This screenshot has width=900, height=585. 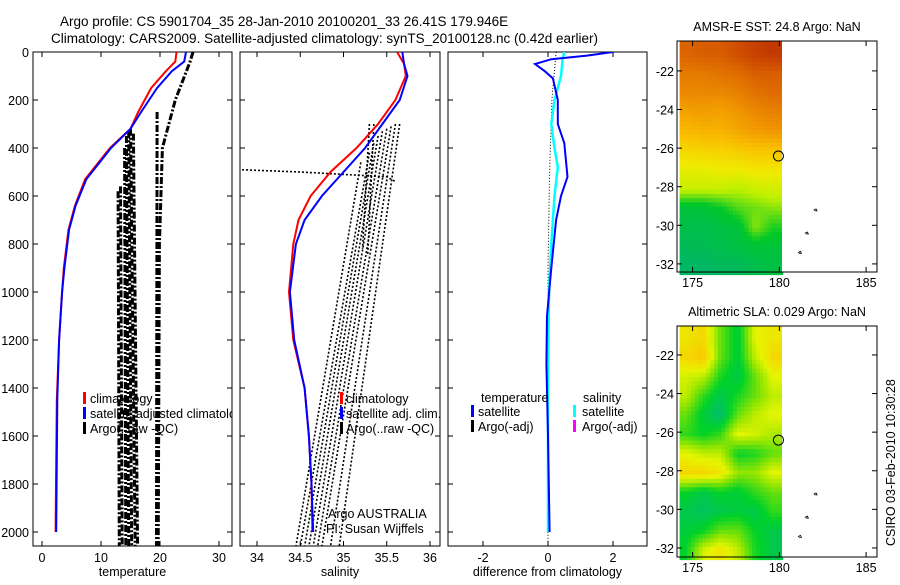 What do you see at coordinates (482, 558) in the screenshot?
I see `x-tick-label: -2` at bounding box center [482, 558].